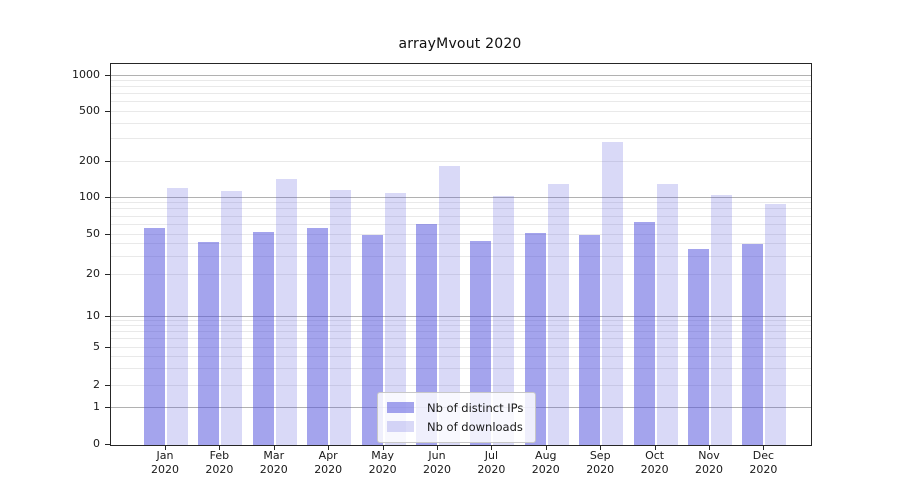 The height and width of the screenshot is (500, 900). I want to click on x-tick-label: May 2020, so click(383, 463).